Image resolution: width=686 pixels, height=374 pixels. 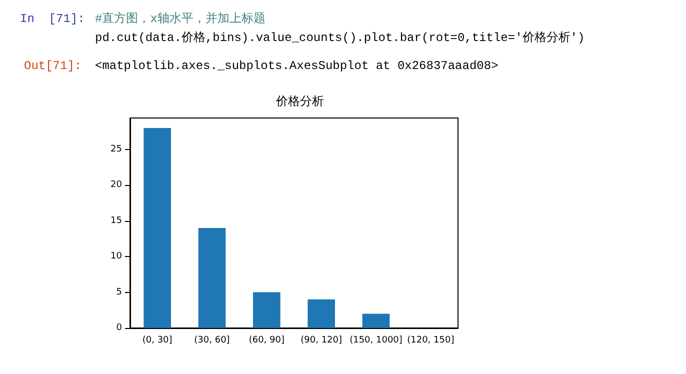 I want to click on y-tick-label: 25, so click(x=116, y=149).